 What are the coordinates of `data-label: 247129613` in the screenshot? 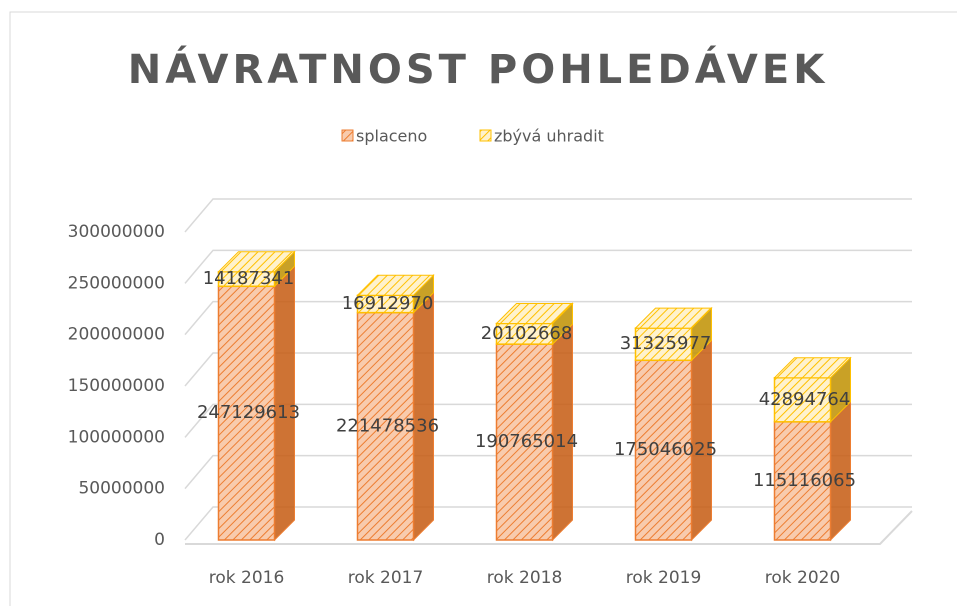 It's located at (248, 412).